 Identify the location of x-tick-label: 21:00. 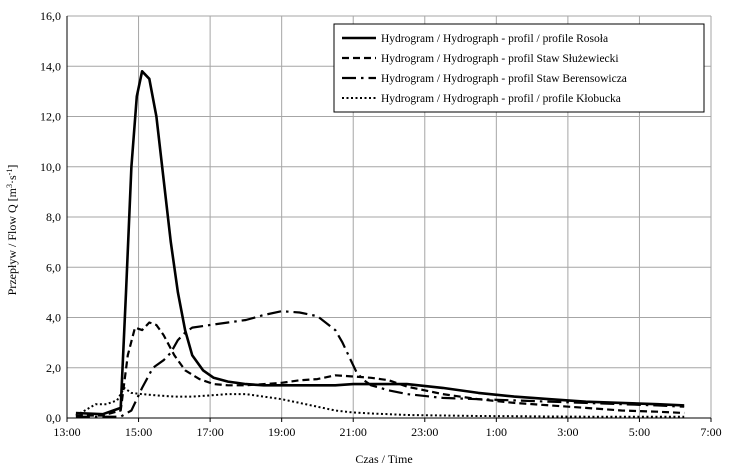
(353, 432).